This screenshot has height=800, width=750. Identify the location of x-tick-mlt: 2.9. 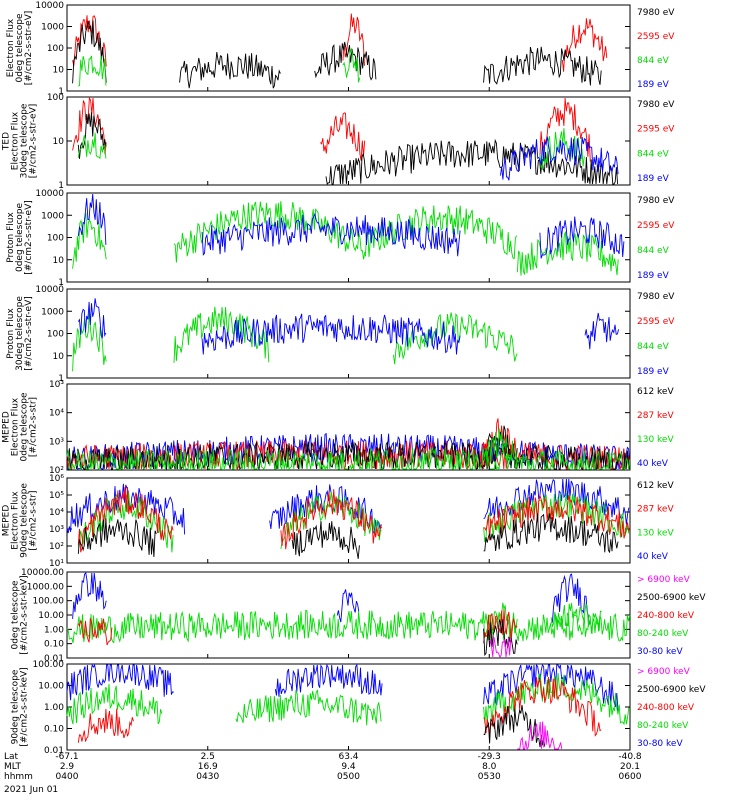
(67, 767).